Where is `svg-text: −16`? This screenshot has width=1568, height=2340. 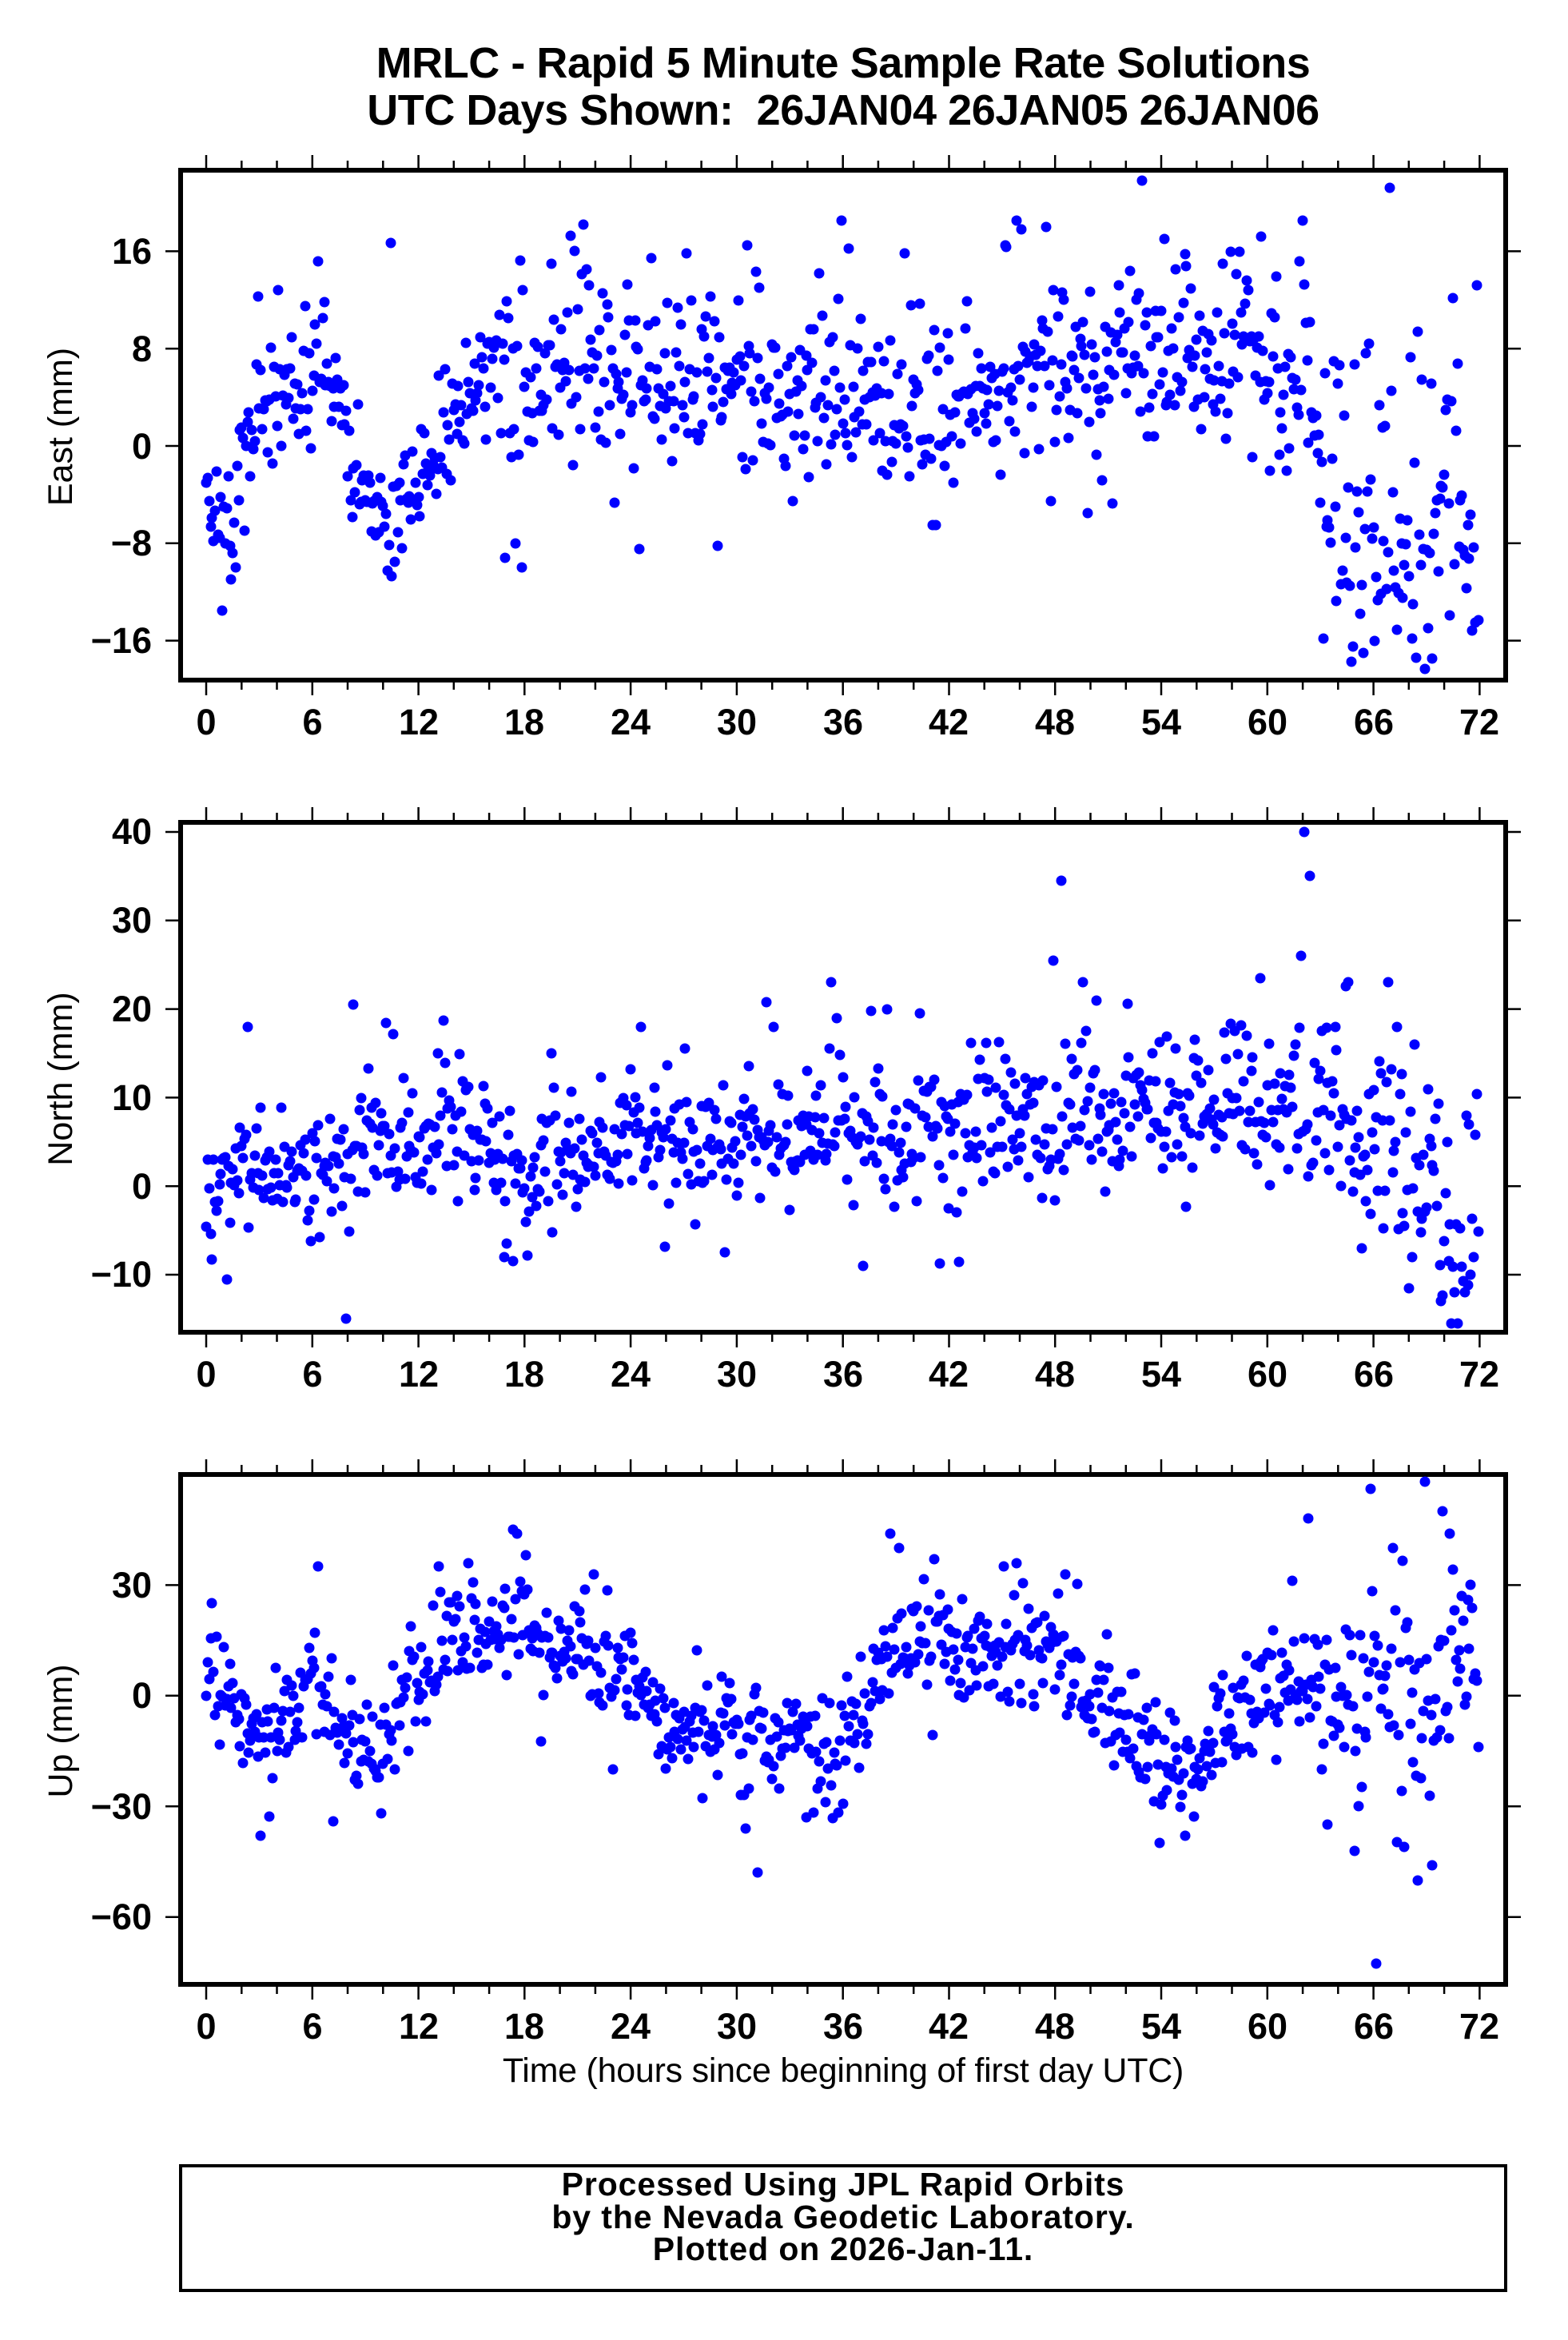 svg-text: −16 is located at coordinates (121, 640).